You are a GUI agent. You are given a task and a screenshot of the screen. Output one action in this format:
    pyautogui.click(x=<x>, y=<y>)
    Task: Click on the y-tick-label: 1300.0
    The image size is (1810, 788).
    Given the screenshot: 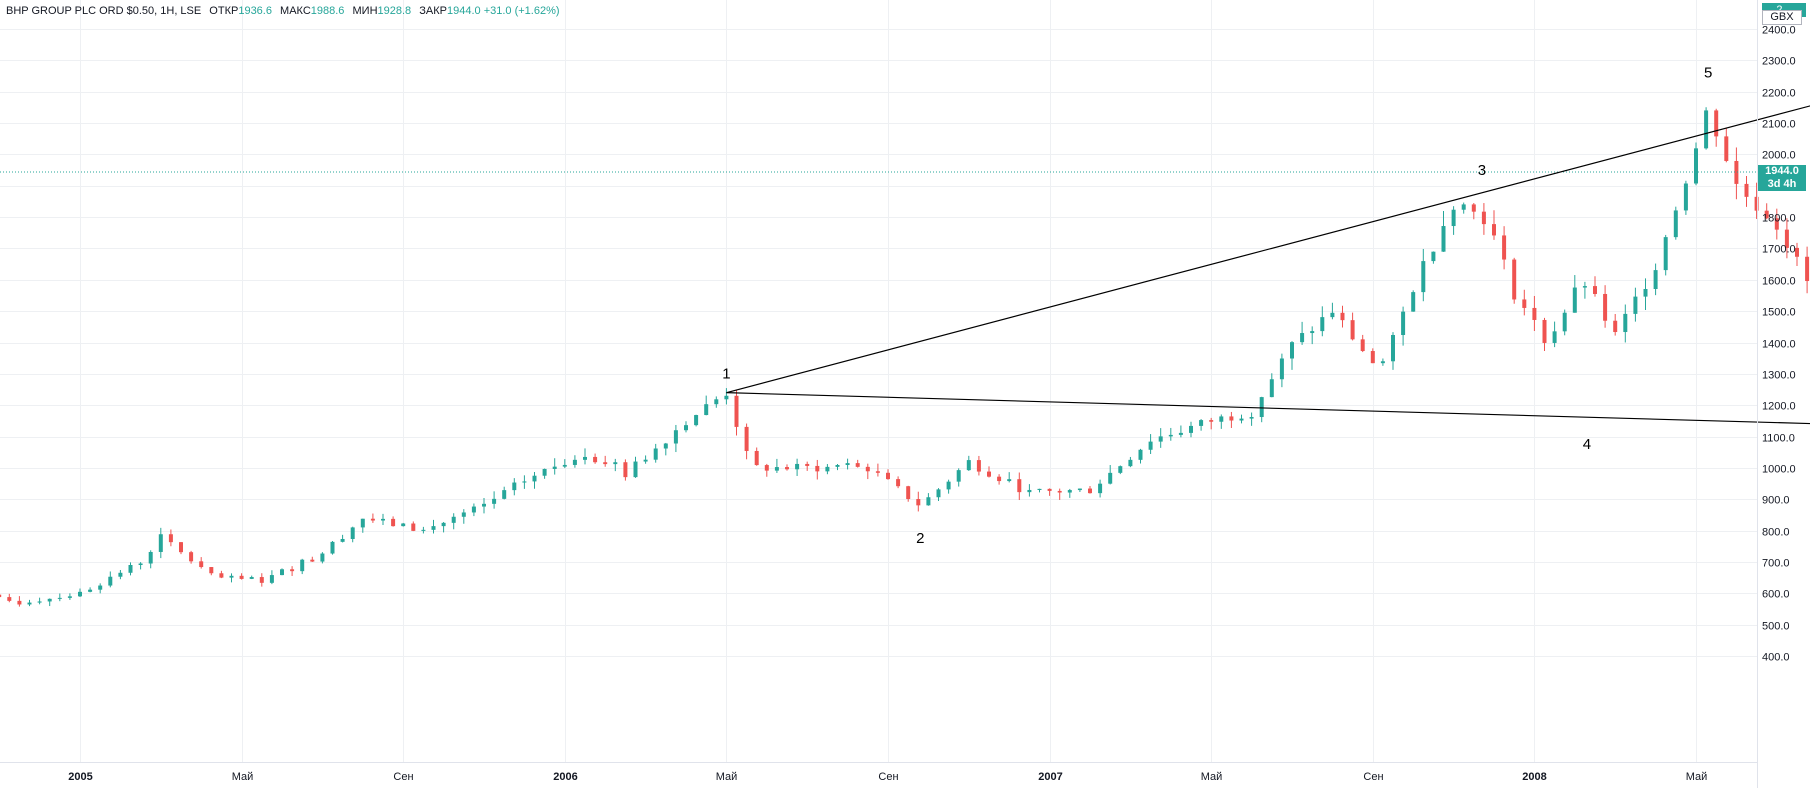 What is the action you would take?
    pyautogui.click(x=1779, y=376)
    